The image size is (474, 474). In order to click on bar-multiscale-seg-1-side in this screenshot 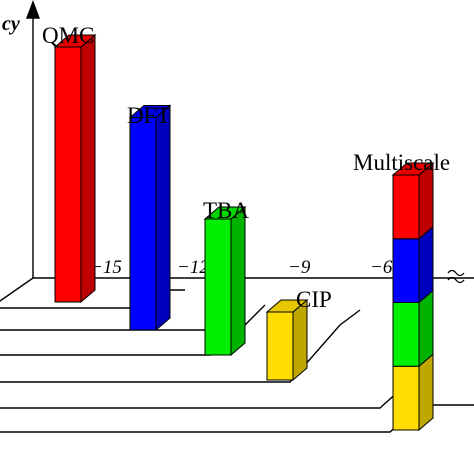, I will do `click(426, 328)`.